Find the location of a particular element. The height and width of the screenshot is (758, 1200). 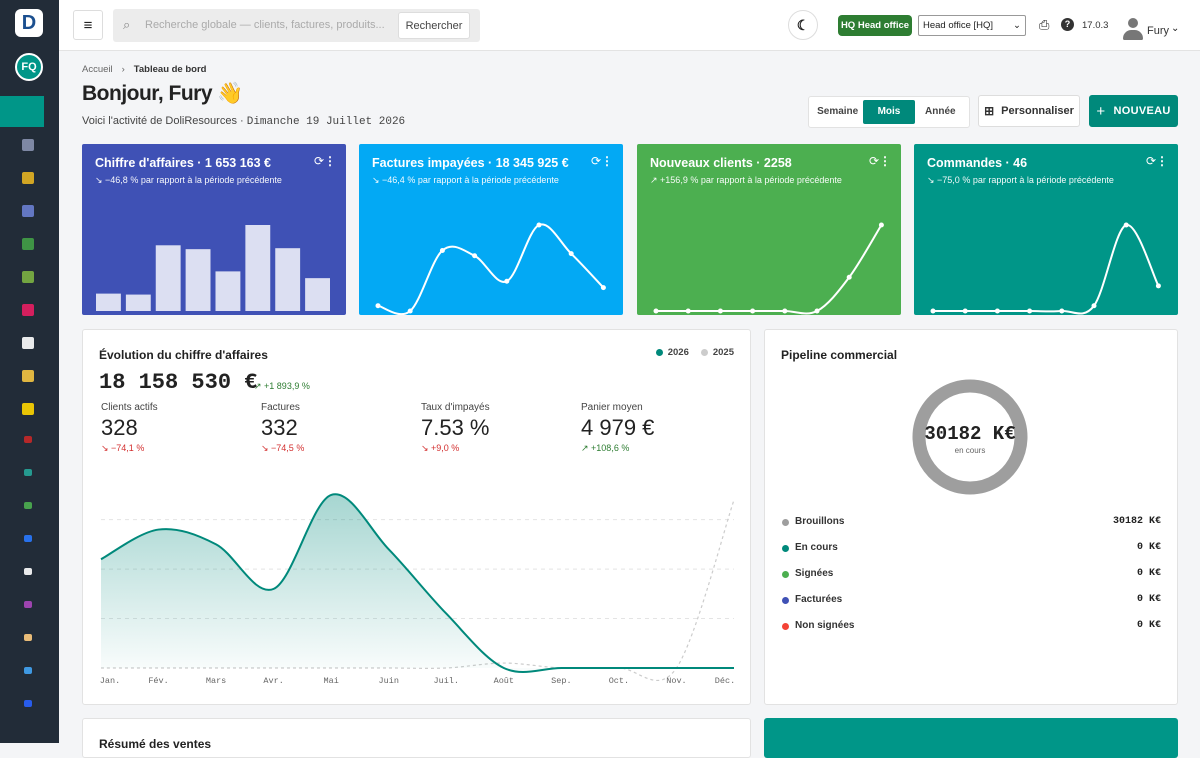

kpi-chart is located at coordinates (490, 268).